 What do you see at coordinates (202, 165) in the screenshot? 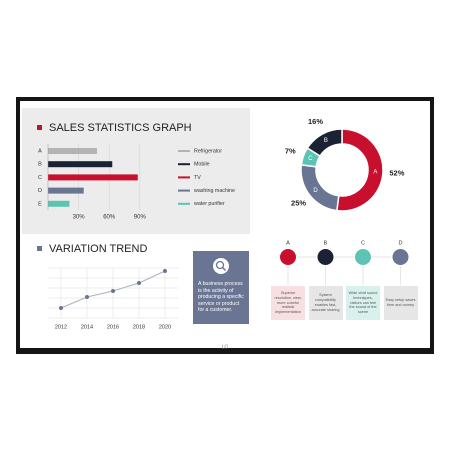
I see `legend-label: Mobile` at bounding box center [202, 165].